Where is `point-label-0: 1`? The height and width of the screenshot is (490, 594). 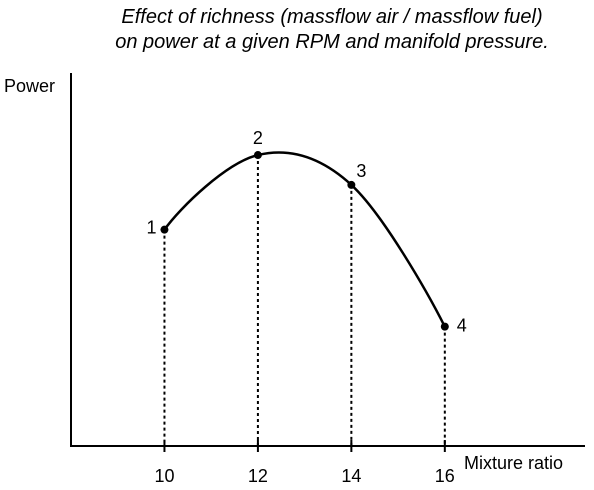
point-label-0: 1 is located at coordinates (151, 228).